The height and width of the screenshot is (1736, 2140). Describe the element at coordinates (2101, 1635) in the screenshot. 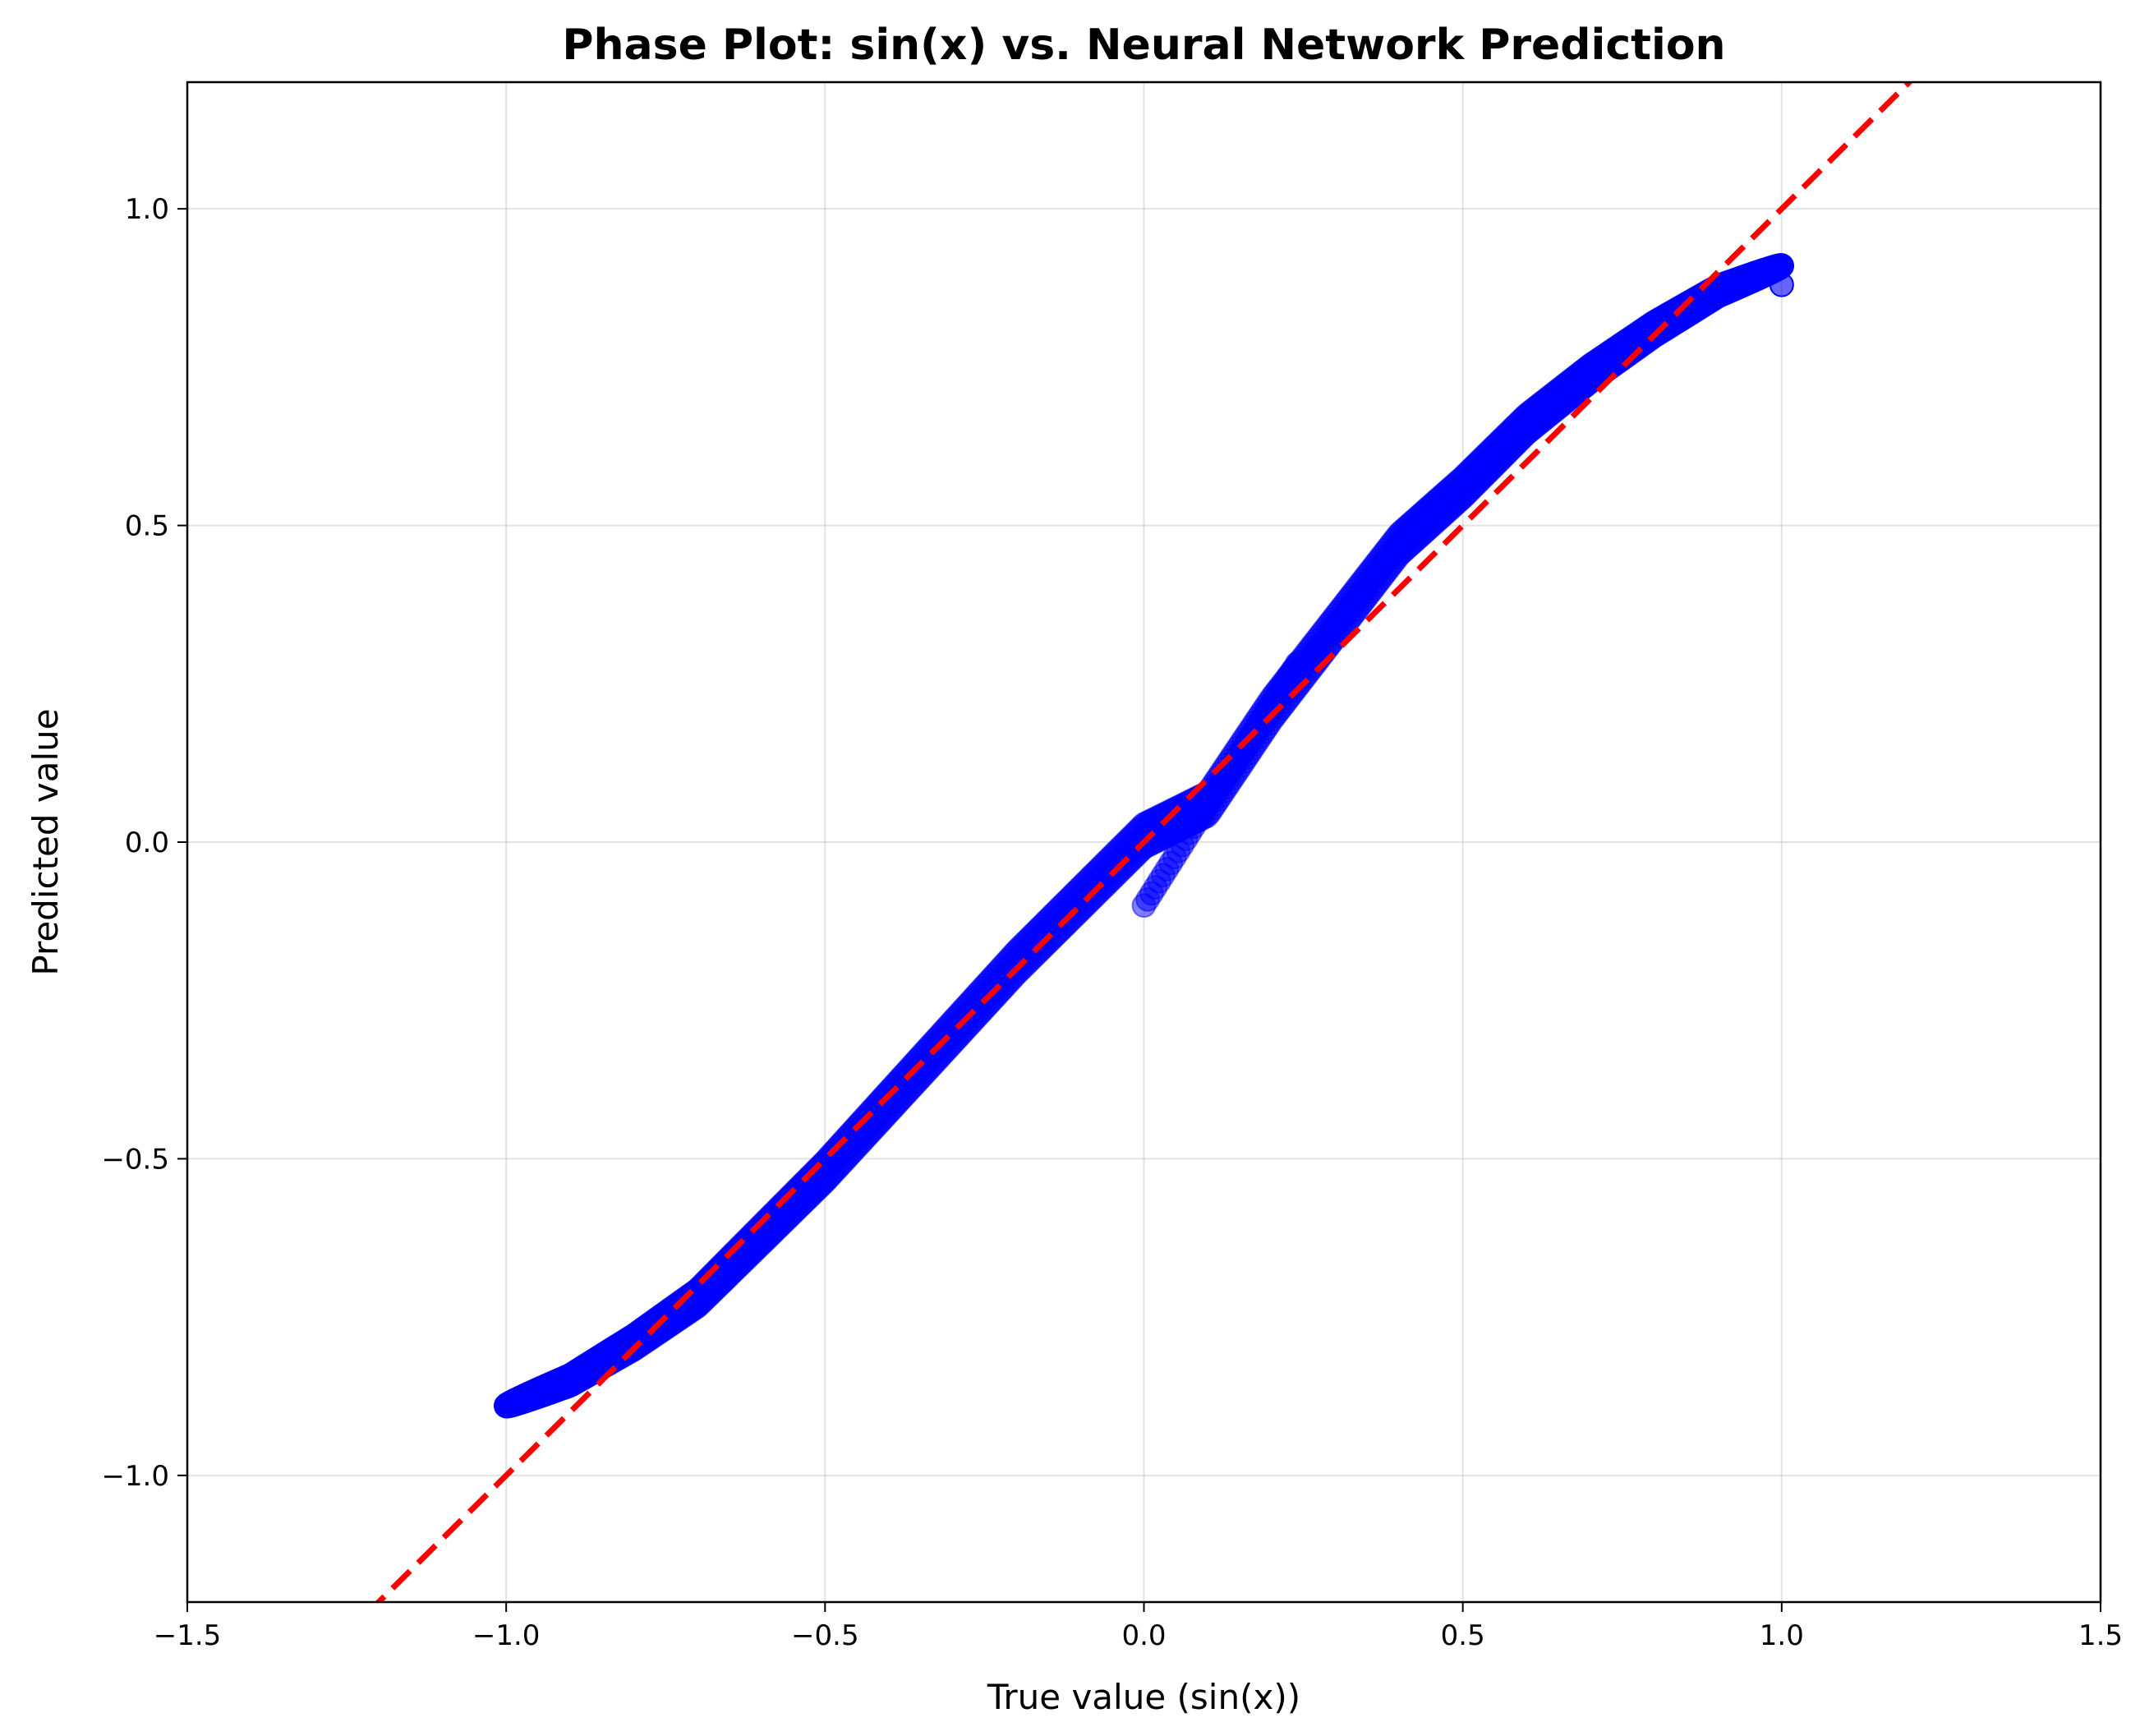

I see `x-tick-label: 1.5` at that location.